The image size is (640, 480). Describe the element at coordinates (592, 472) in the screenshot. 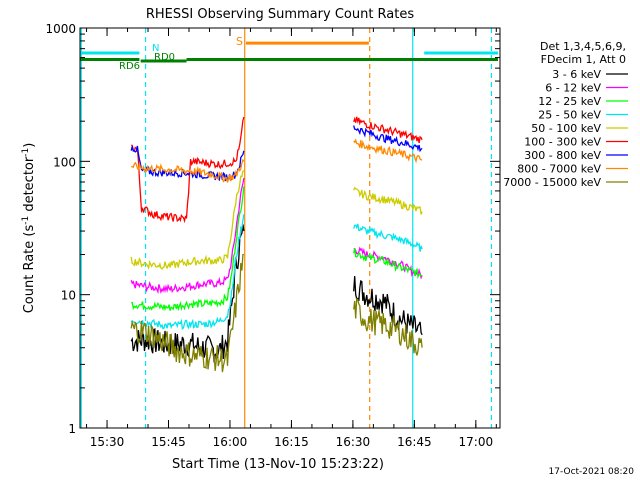

I see `footer-date: 17-Oct-2021 08:20` at that location.